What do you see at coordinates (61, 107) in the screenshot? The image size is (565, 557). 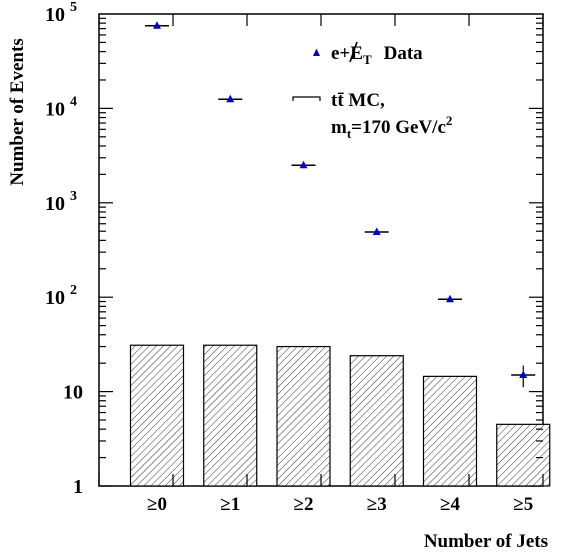 I see `y-tick-label: 10 4` at bounding box center [61, 107].